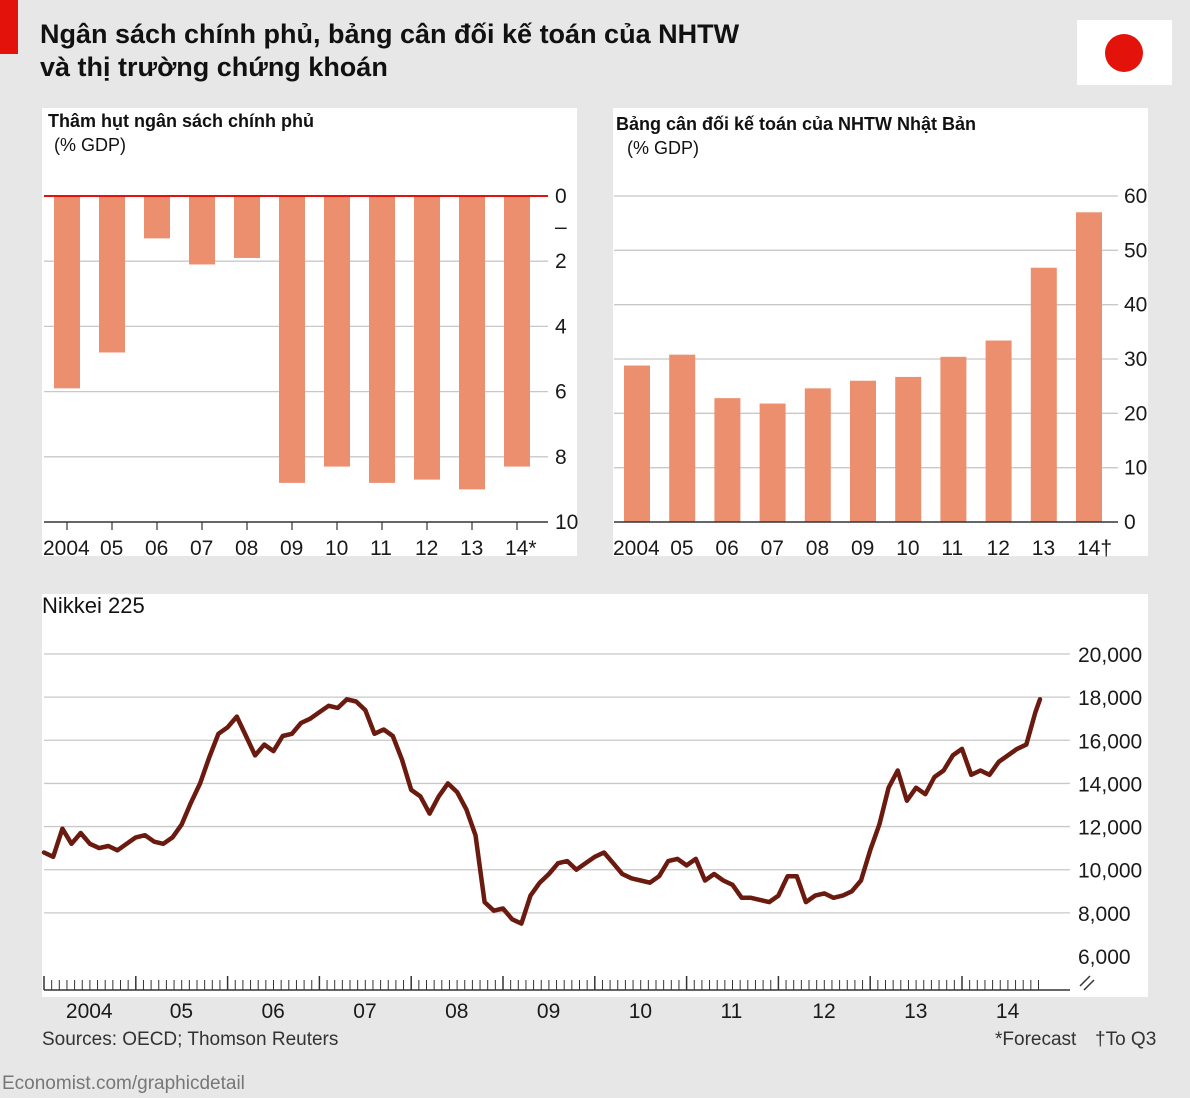 Image resolution: width=1190 pixels, height=1098 pixels. Describe the element at coordinates (190, 1039) in the screenshot. I see `sources-note: Sources: OECD; Thomson Reuters` at that location.